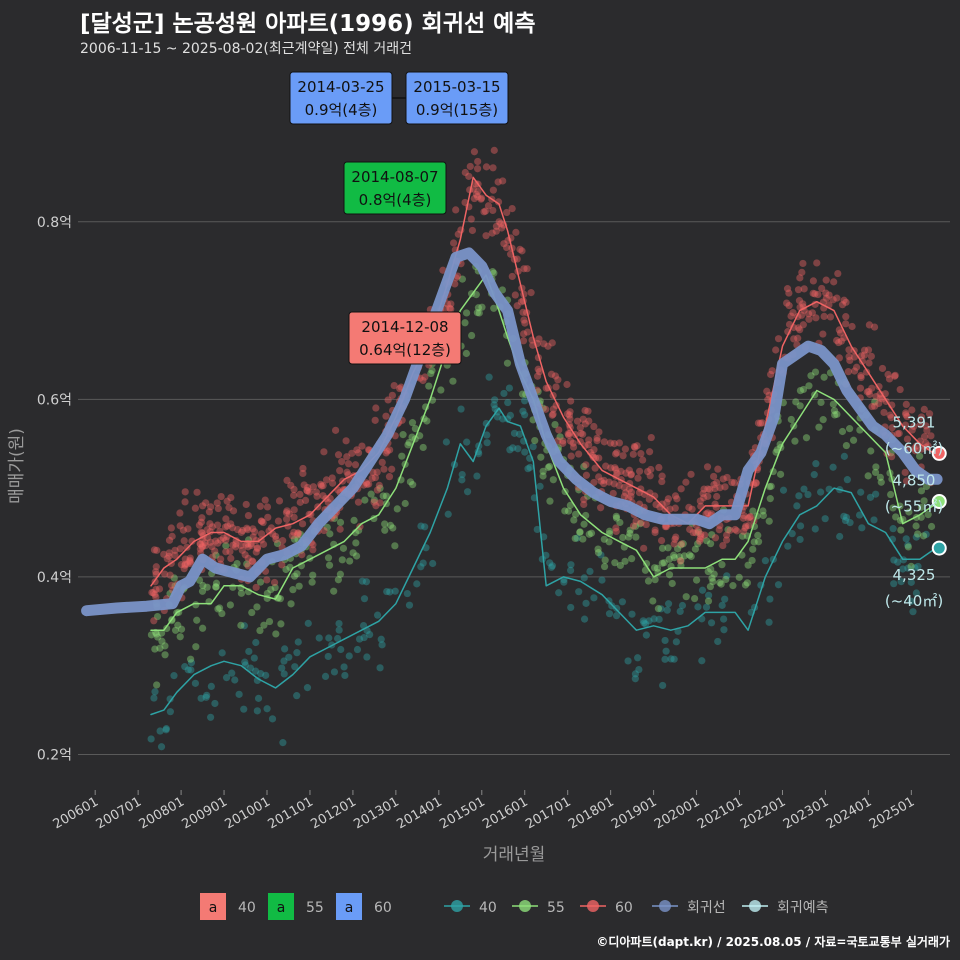 Image resolution: width=960 pixels, height=960 pixels. Describe the element at coordinates (17, 466) in the screenshot. I see `y-axis-title: 매매가(원)` at that location.